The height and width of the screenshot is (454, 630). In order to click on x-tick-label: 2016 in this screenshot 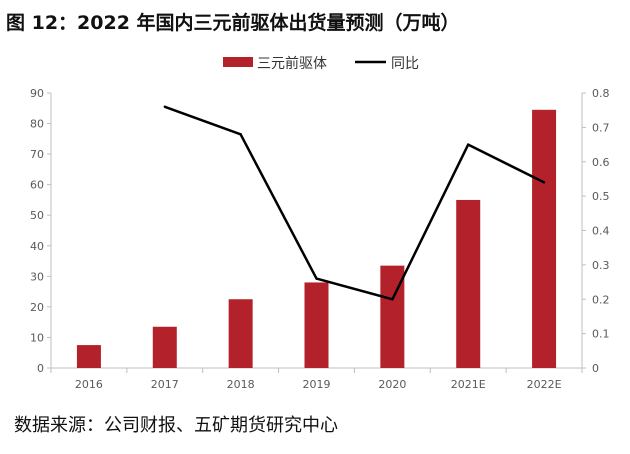, I will do `click(89, 384)`.